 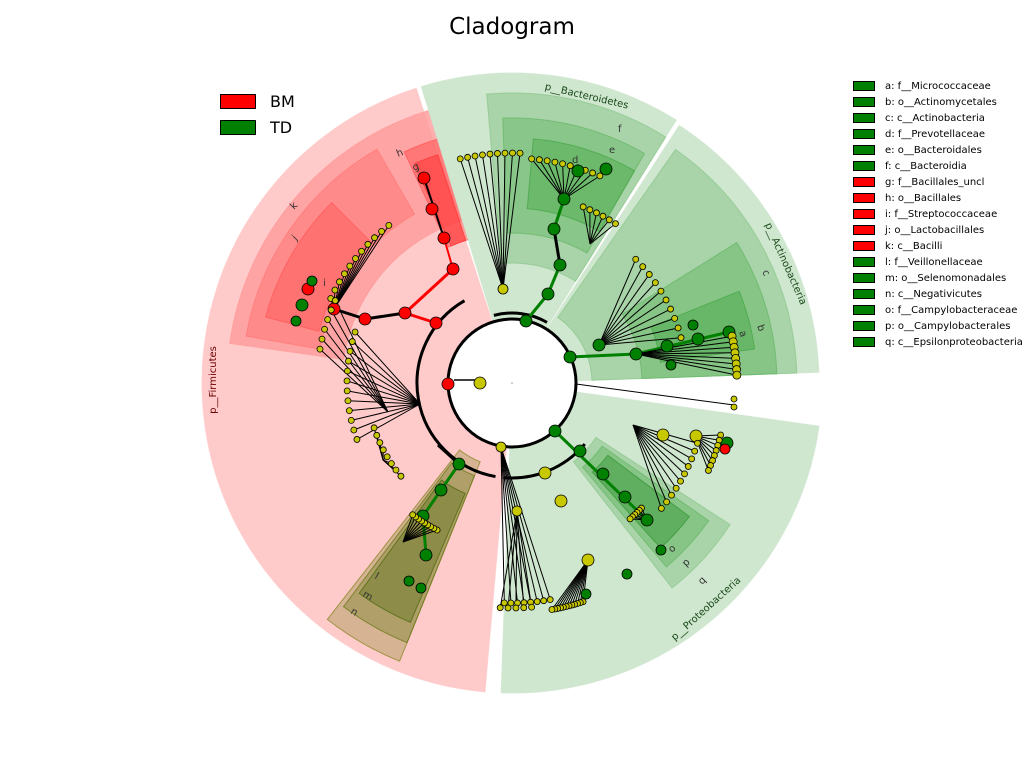 I want to click on clade-legend-label: j: o__Lactobacillales, so click(x=935, y=230).